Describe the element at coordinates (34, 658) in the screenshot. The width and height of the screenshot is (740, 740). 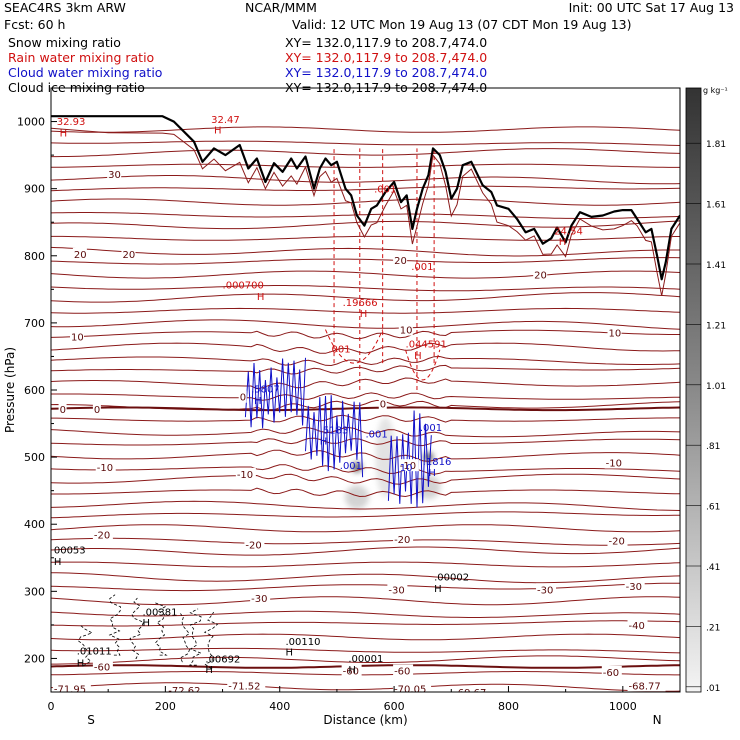
I see `y-tick-label-200: 200` at that location.